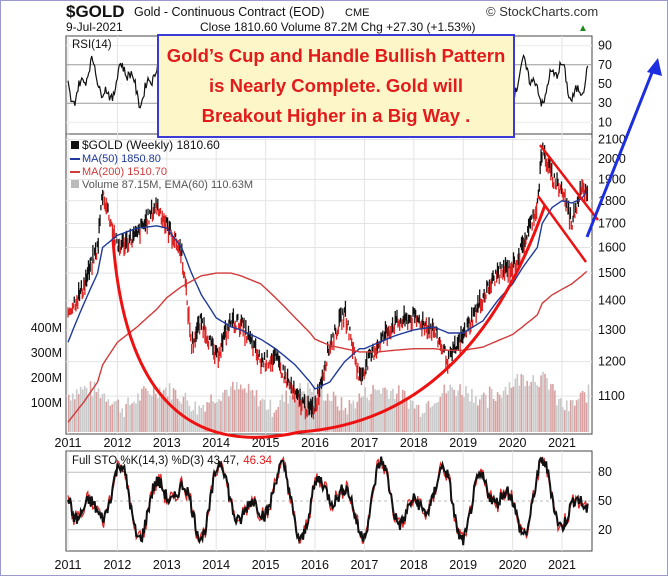 This screenshot has height=576, width=668. I want to click on annotation-line-3: Breakout Higher in a Big Way ., so click(336, 115).